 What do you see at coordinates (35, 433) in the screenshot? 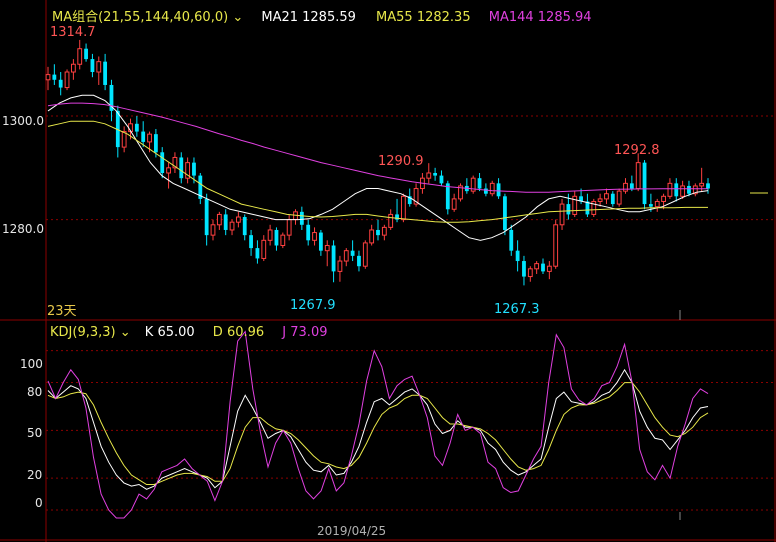
I see `kdj-tick: 50` at bounding box center [35, 433].